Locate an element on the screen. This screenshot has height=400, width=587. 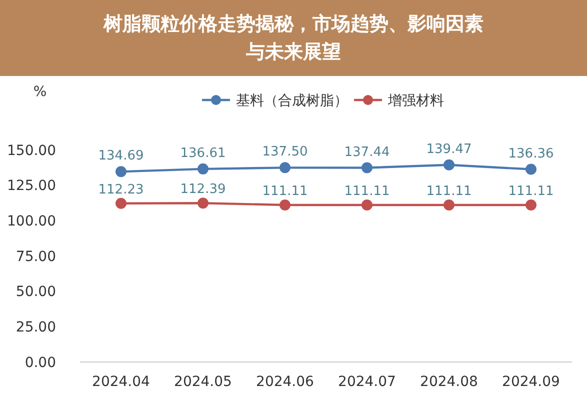
legend-label: 基料（合成树脂） is located at coordinates (292, 100).